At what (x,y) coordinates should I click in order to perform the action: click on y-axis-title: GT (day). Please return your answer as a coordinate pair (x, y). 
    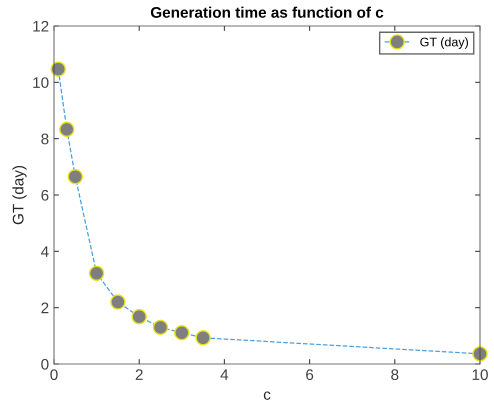
    Looking at the image, I should click on (19, 195).